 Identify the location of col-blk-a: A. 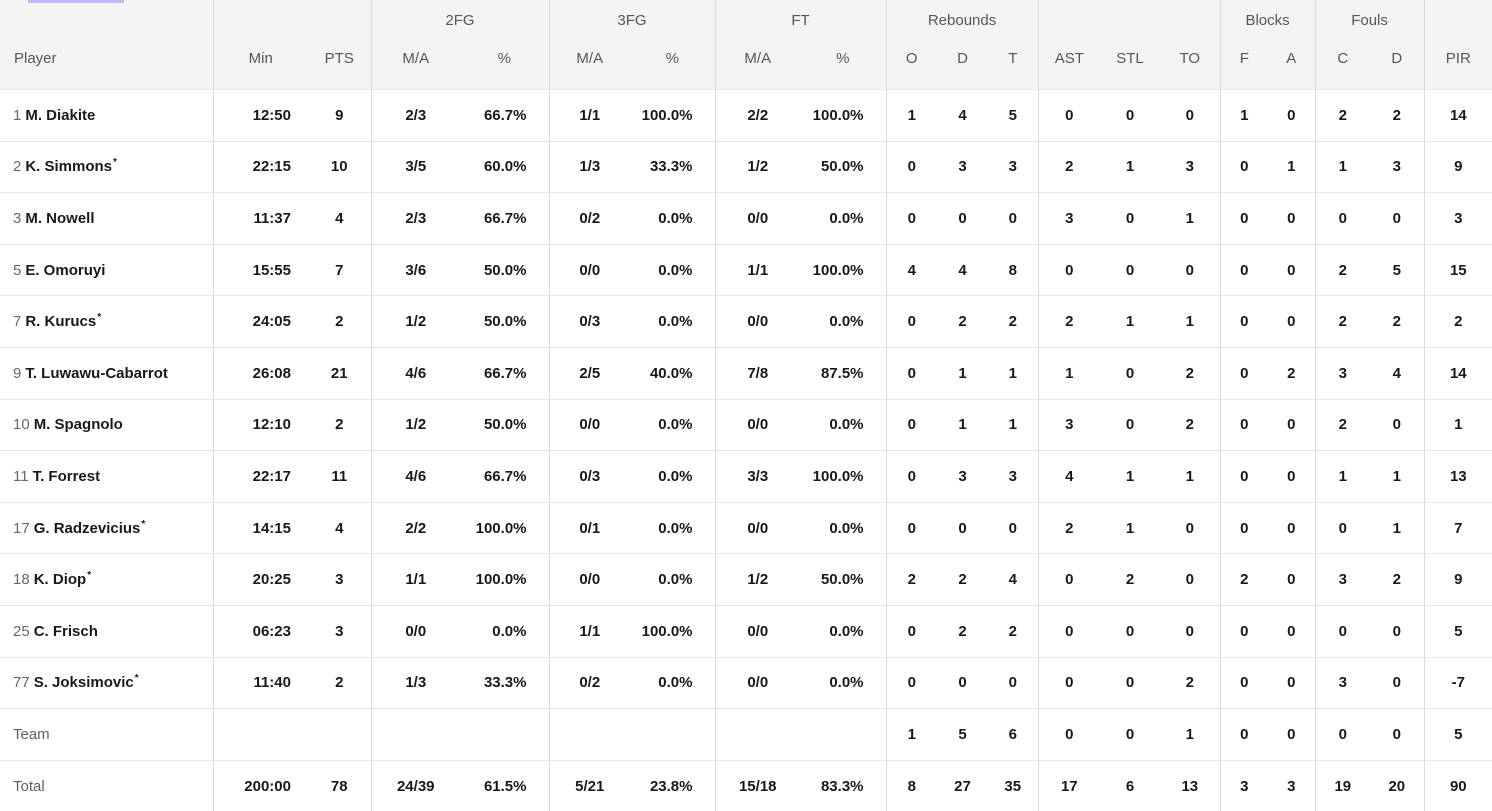
(1291, 63).